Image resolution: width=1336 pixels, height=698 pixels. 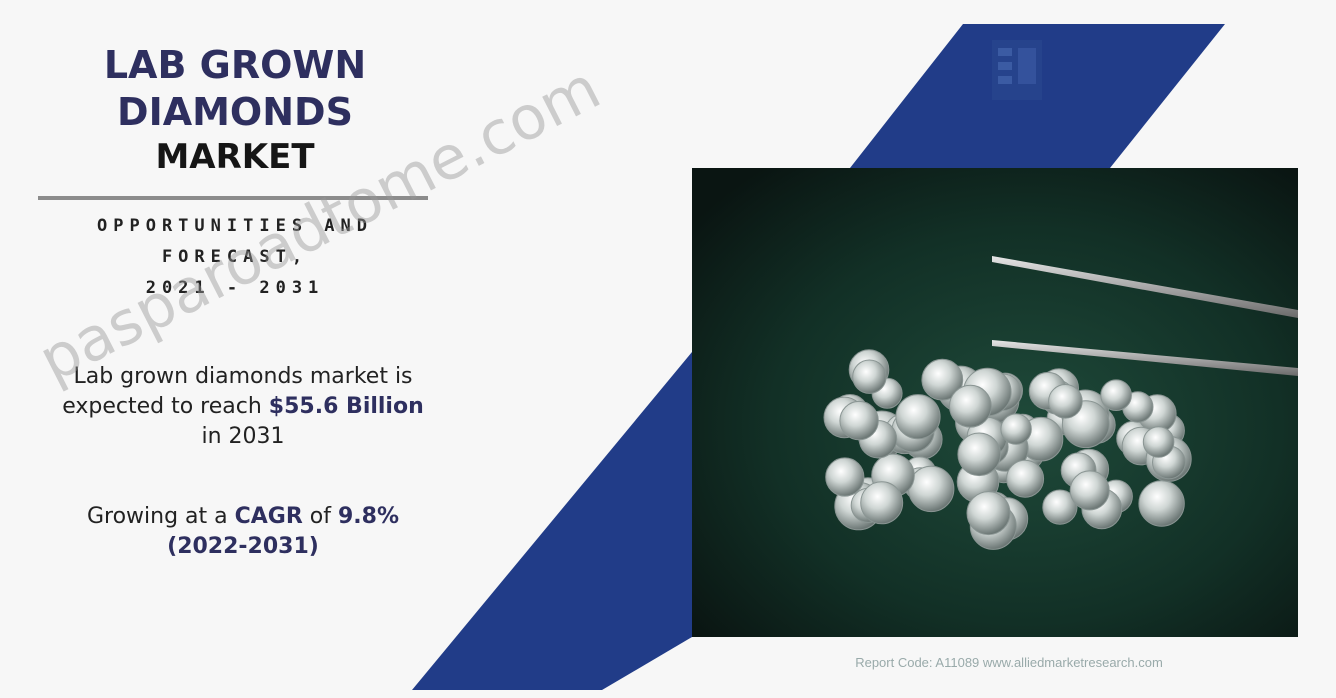 What do you see at coordinates (346, 406) in the screenshot?
I see `market-value: $55.6 Billion` at bounding box center [346, 406].